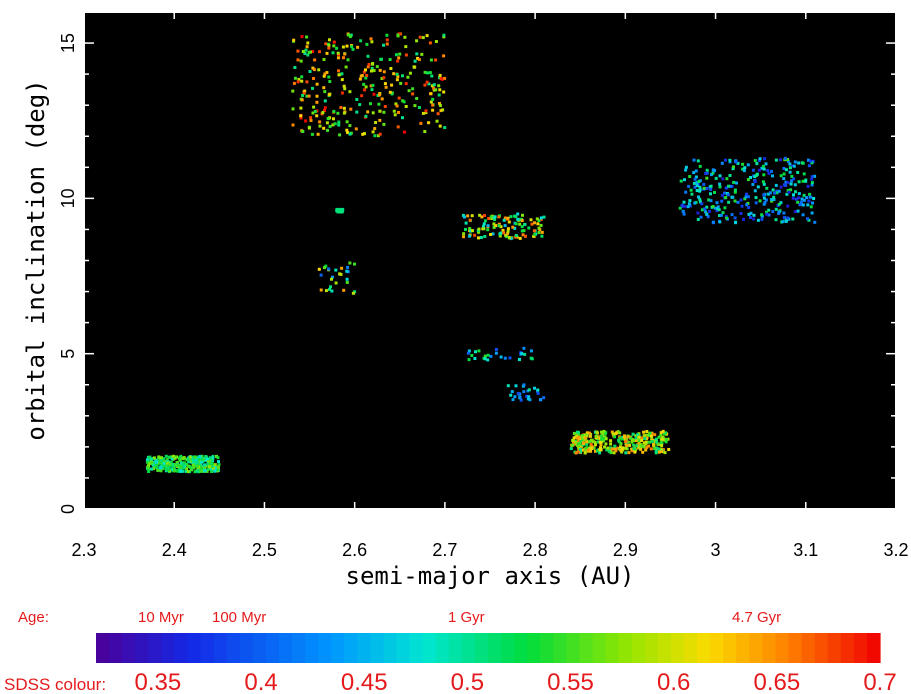 This screenshot has height=694, width=911. Describe the element at coordinates (83, 550) in the screenshot. I see `x-tick-label: 2.3` at that location.